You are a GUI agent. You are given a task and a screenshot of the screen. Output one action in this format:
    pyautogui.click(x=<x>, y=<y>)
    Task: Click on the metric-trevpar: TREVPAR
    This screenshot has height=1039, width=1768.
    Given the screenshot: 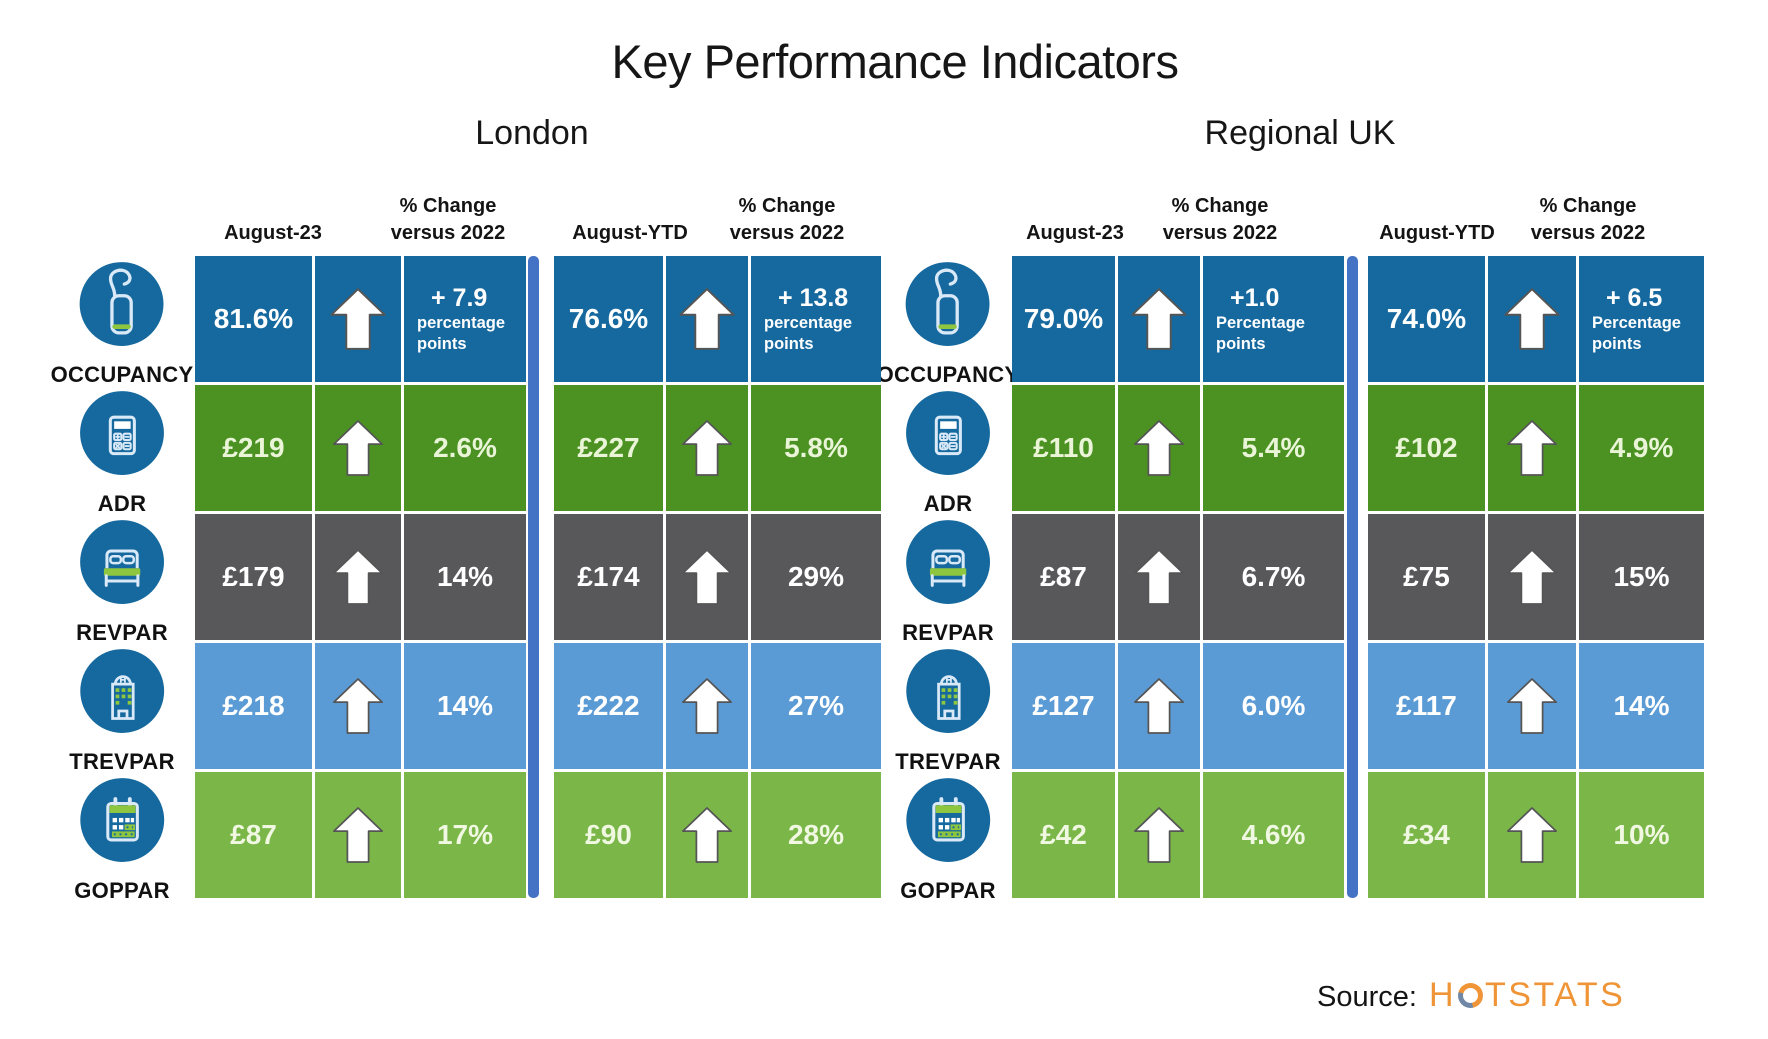 What is the action you would take?
    pyautogui.click(x=948, y=711)
    